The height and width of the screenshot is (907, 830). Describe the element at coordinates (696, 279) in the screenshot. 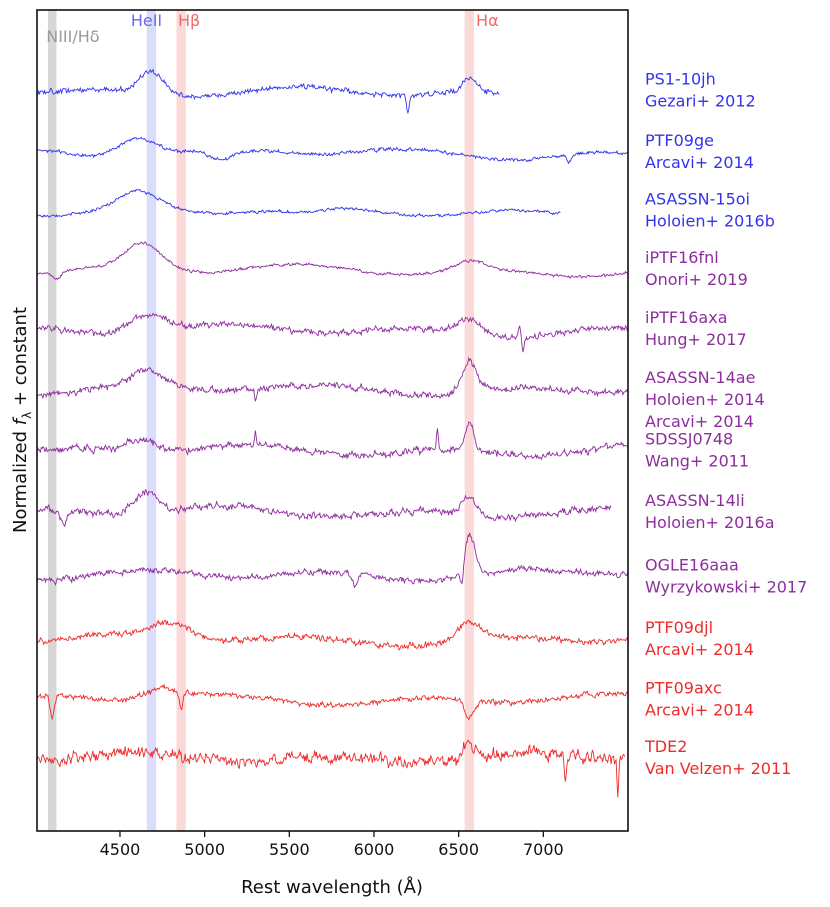

I see `series-label-onori-2019: Onori+ 2019` at that location.